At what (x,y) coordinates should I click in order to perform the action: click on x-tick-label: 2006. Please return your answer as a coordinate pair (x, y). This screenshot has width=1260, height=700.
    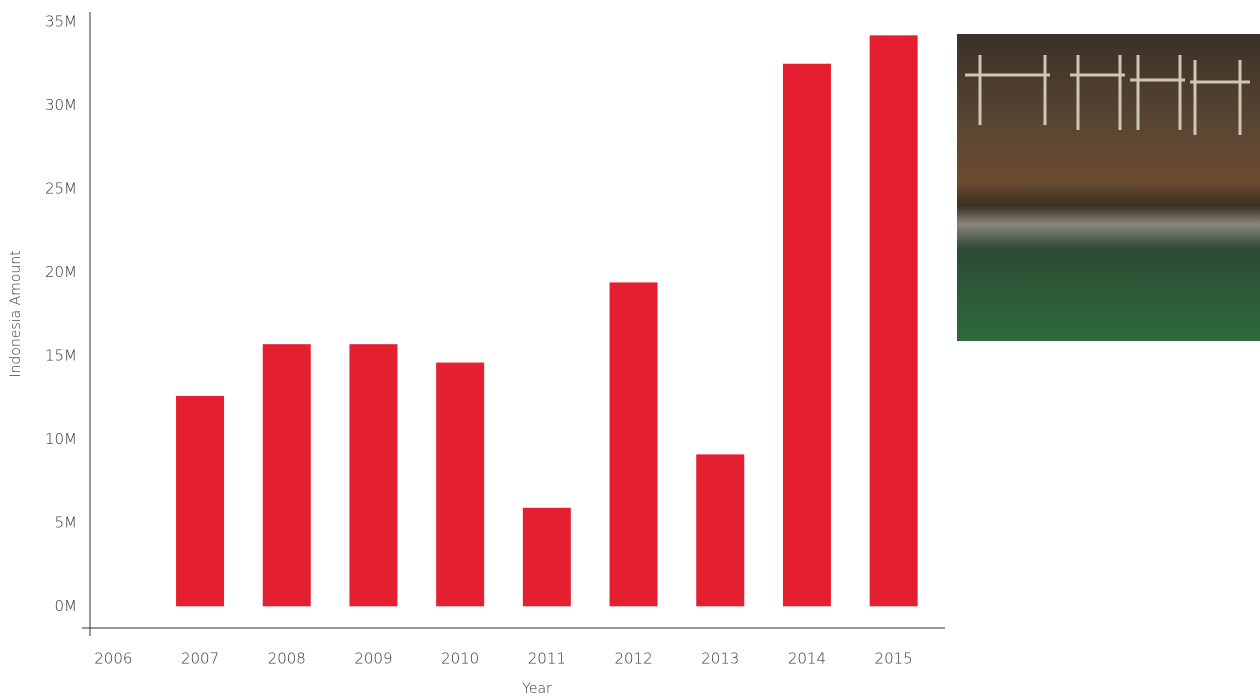
    Looking at the image, I should click on (113, 659).